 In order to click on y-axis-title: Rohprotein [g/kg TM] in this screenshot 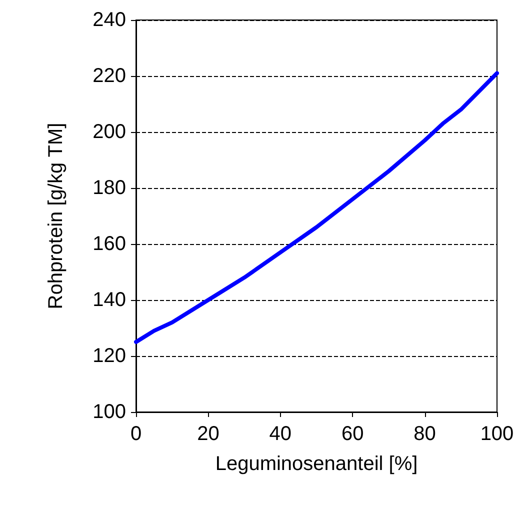, I will do `click(56, 216)`.